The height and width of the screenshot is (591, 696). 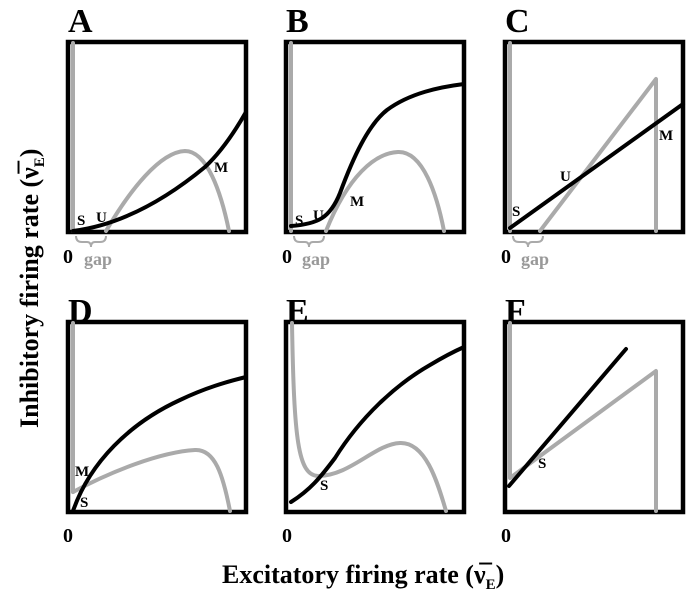 What do you see at coordinates (98, 259) in the screenshot?
I see `gap-label-a: gap` at bounding box center [98, 259].